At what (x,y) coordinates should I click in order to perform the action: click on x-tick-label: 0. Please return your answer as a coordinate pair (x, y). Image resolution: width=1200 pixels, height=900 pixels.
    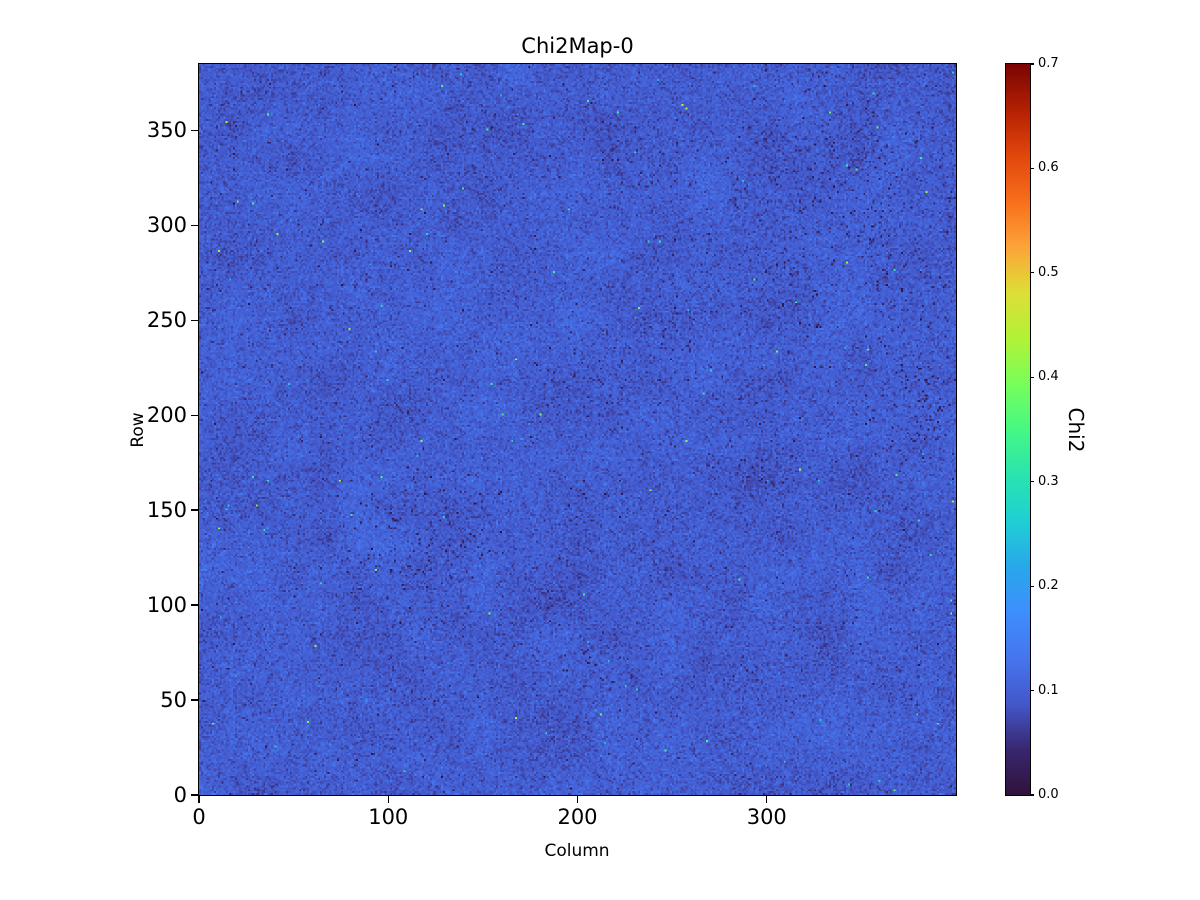
    Looking at the image, I should click on (199, 817).